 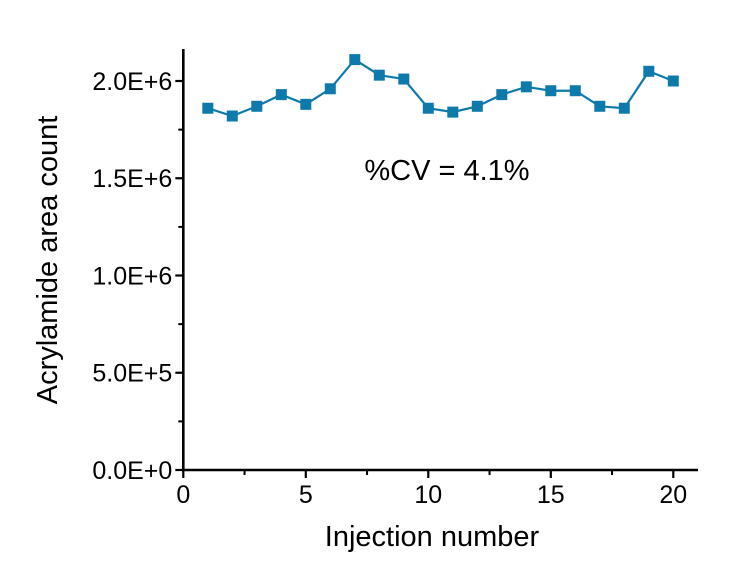 What do you see at coordinates (673, 495) in the screenshot?
I see `x-tick-label: 20` at bounding box center [673, 495].